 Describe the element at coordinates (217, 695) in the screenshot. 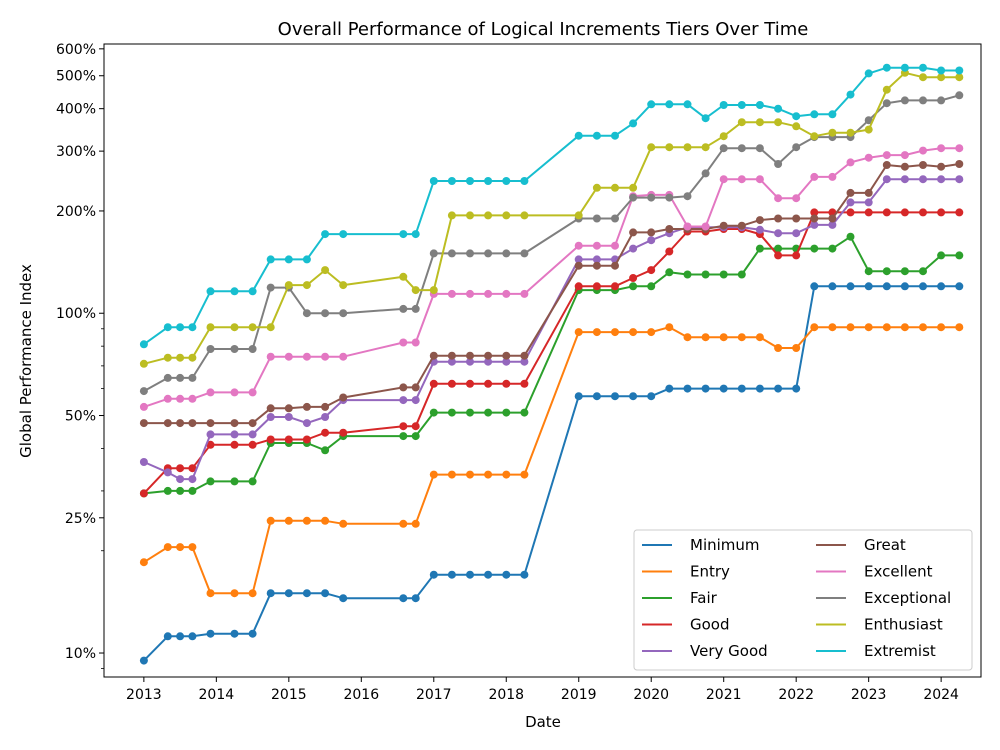

I see `x-tick-label: 2014` at that location.